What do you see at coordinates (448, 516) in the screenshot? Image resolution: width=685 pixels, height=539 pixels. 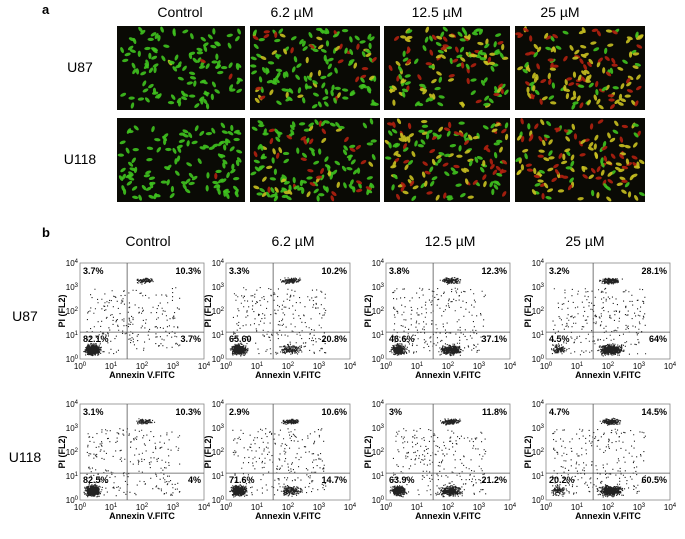 I see `x-axis-label: Annexin V.FITC` at bounding box center [448, 516].